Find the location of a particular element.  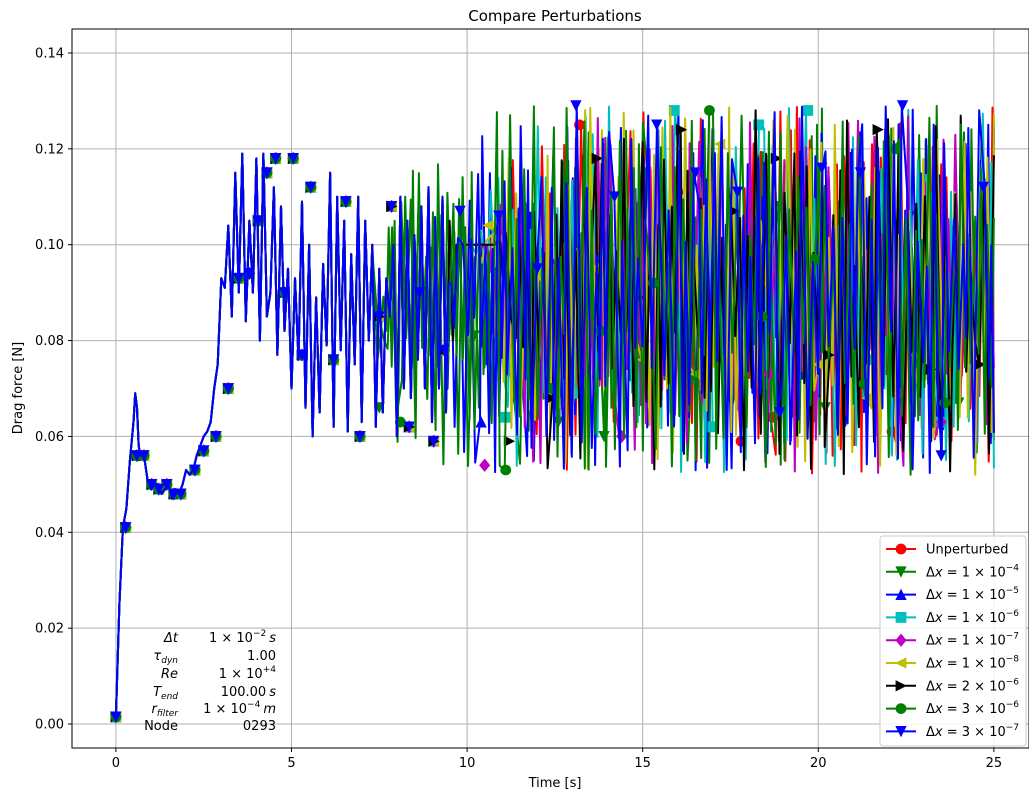

param-tdyn-key: τdyn is located at coordinates (165, 657).